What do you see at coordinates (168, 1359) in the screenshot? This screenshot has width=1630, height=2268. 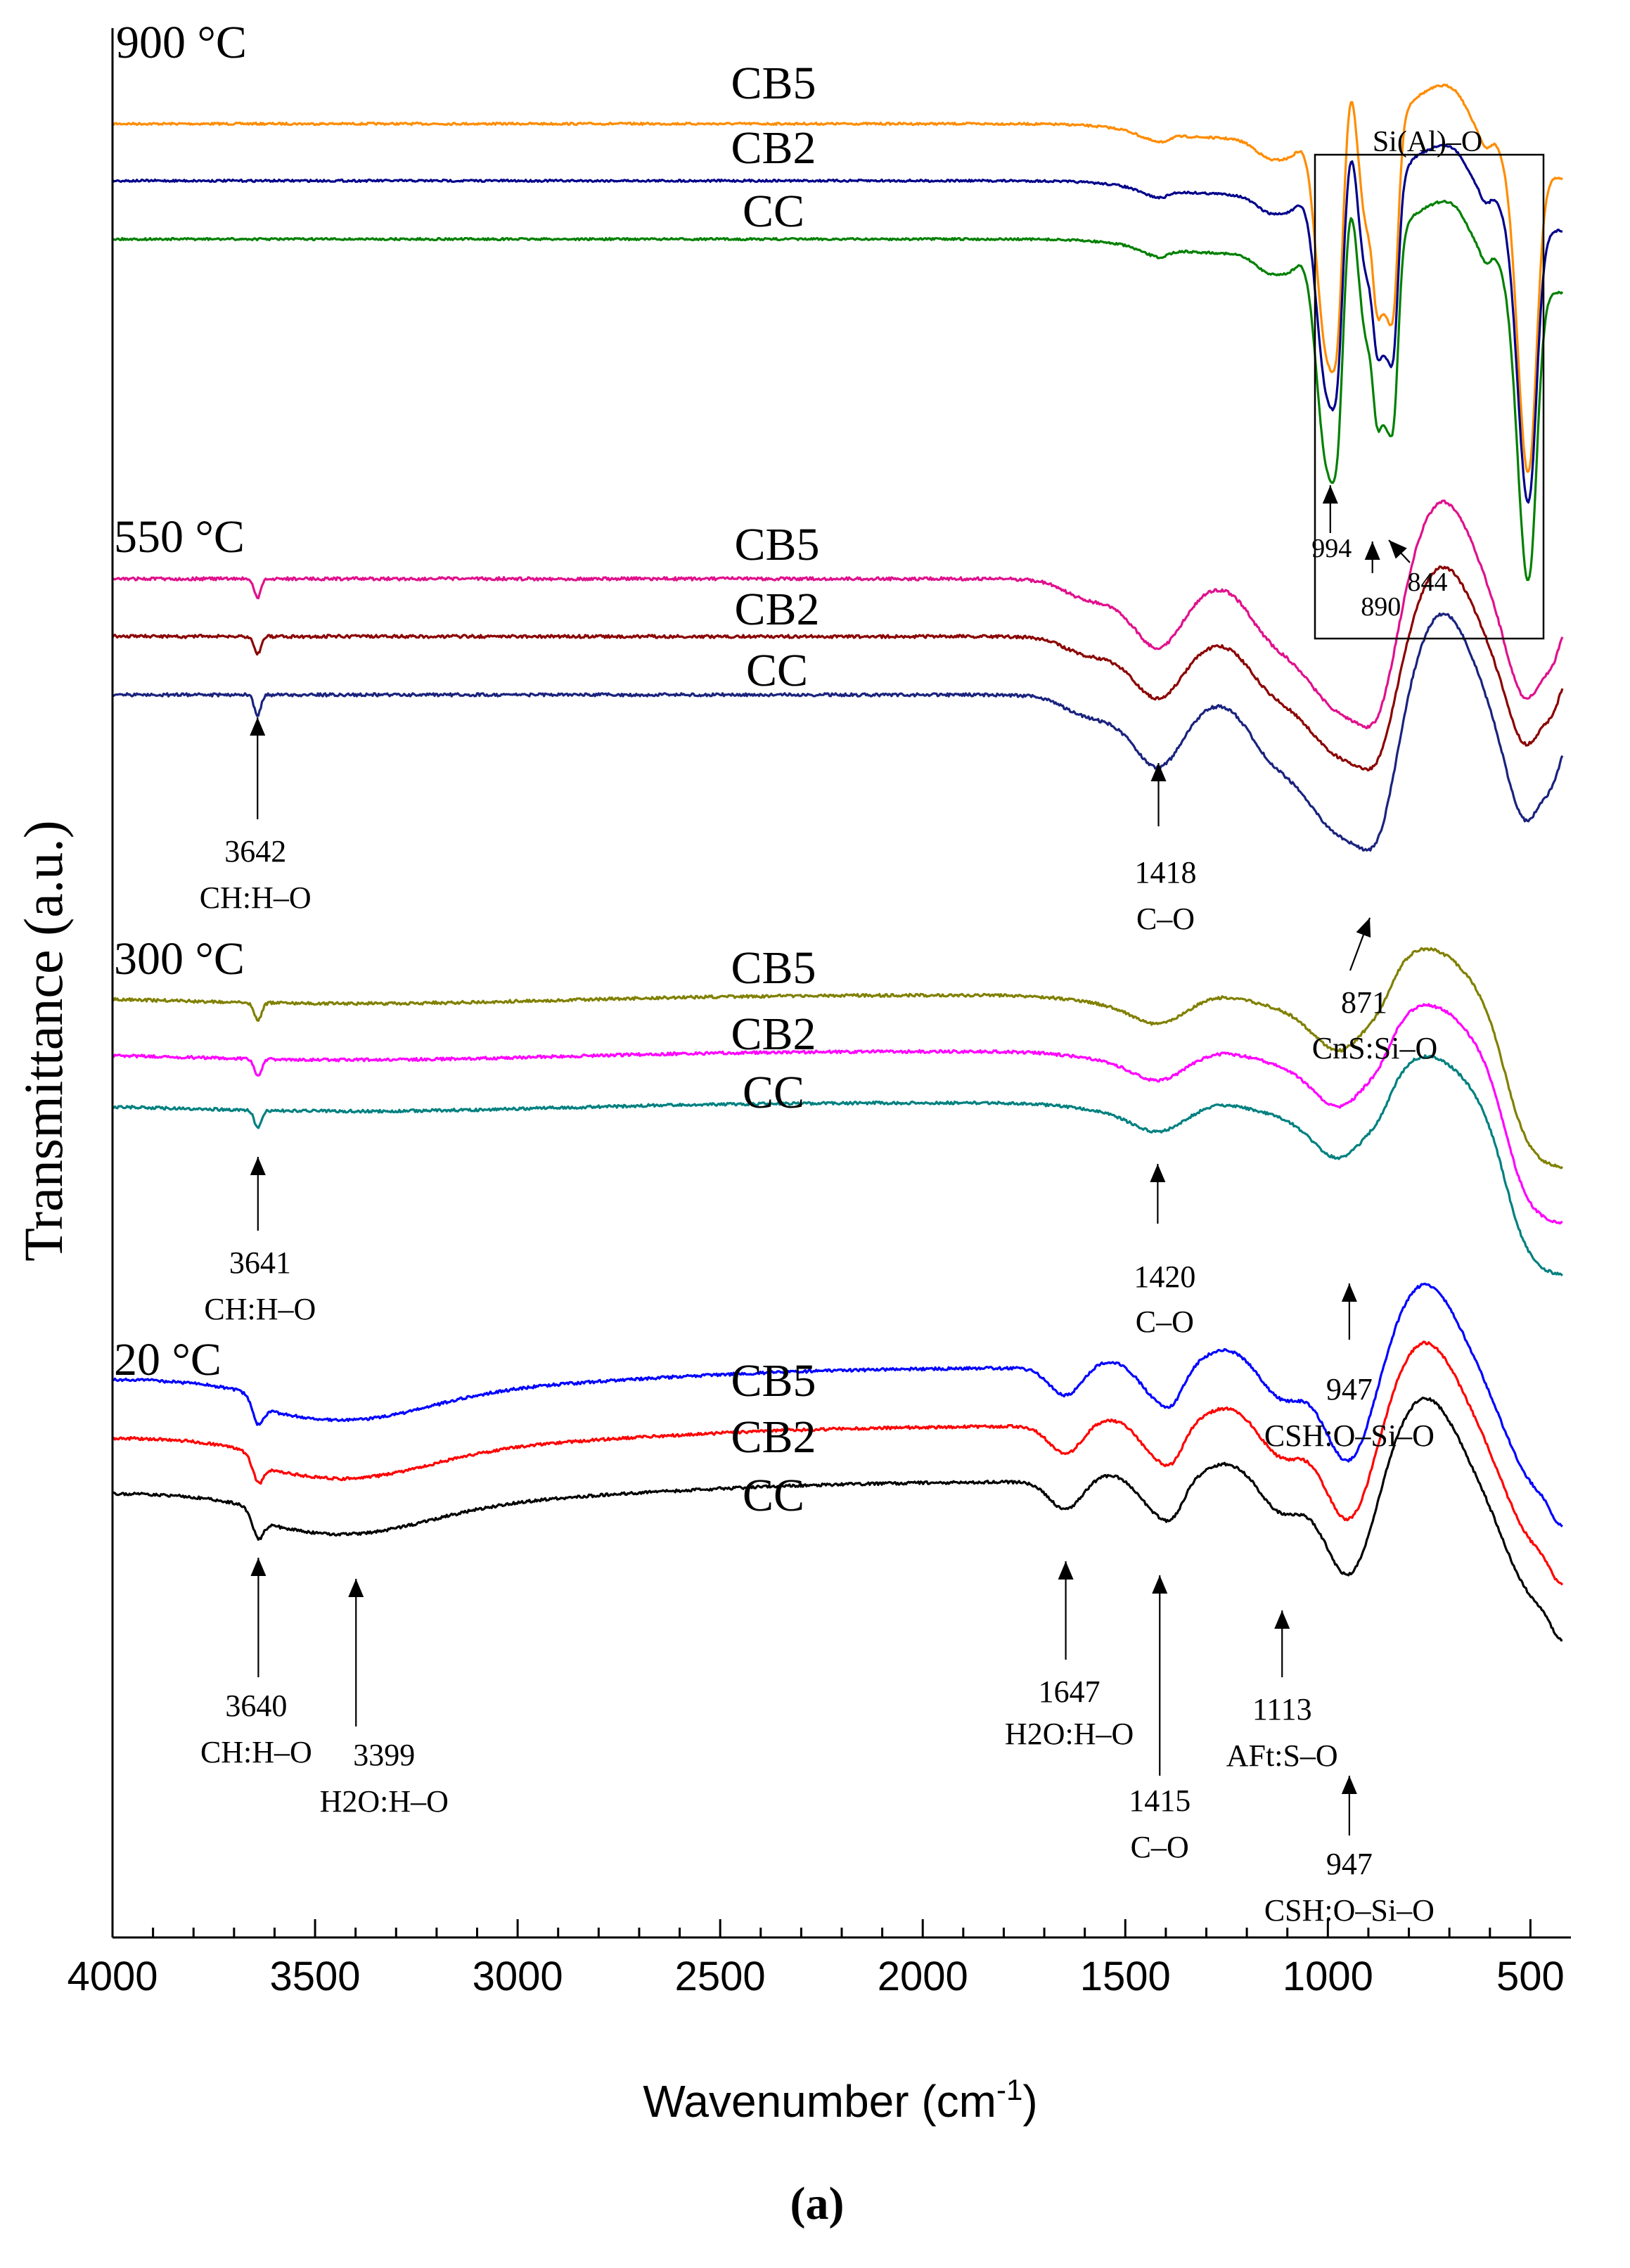 I see `panel-temperature-label: 20 °C` at bounding box center [168, 1359].